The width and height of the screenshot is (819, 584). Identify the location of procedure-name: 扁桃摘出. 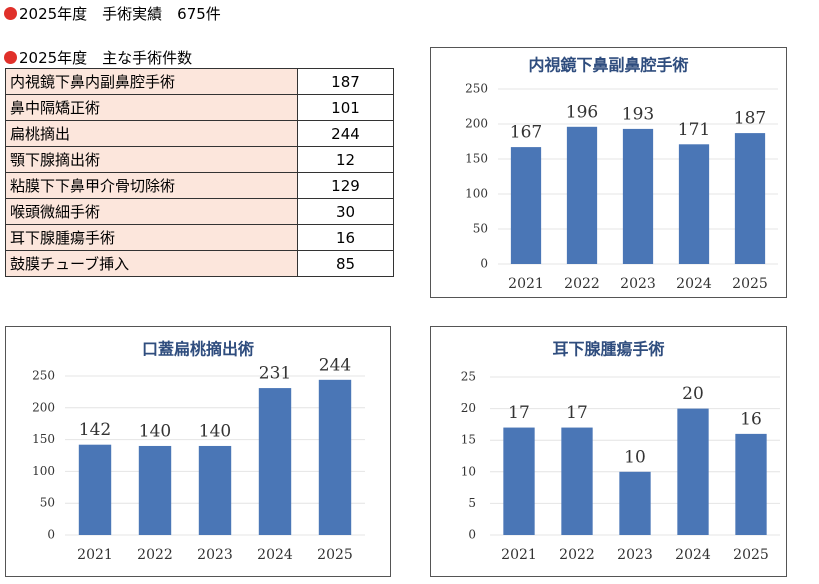
(151, 133).